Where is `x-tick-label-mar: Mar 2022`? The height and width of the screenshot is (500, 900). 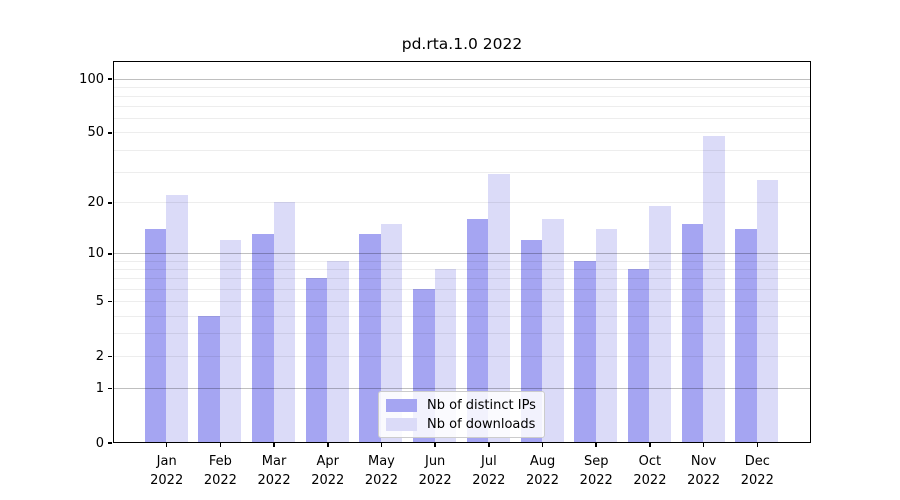 x-tick-label-mar: Mar 2022 is located at coordinates (274, 471).